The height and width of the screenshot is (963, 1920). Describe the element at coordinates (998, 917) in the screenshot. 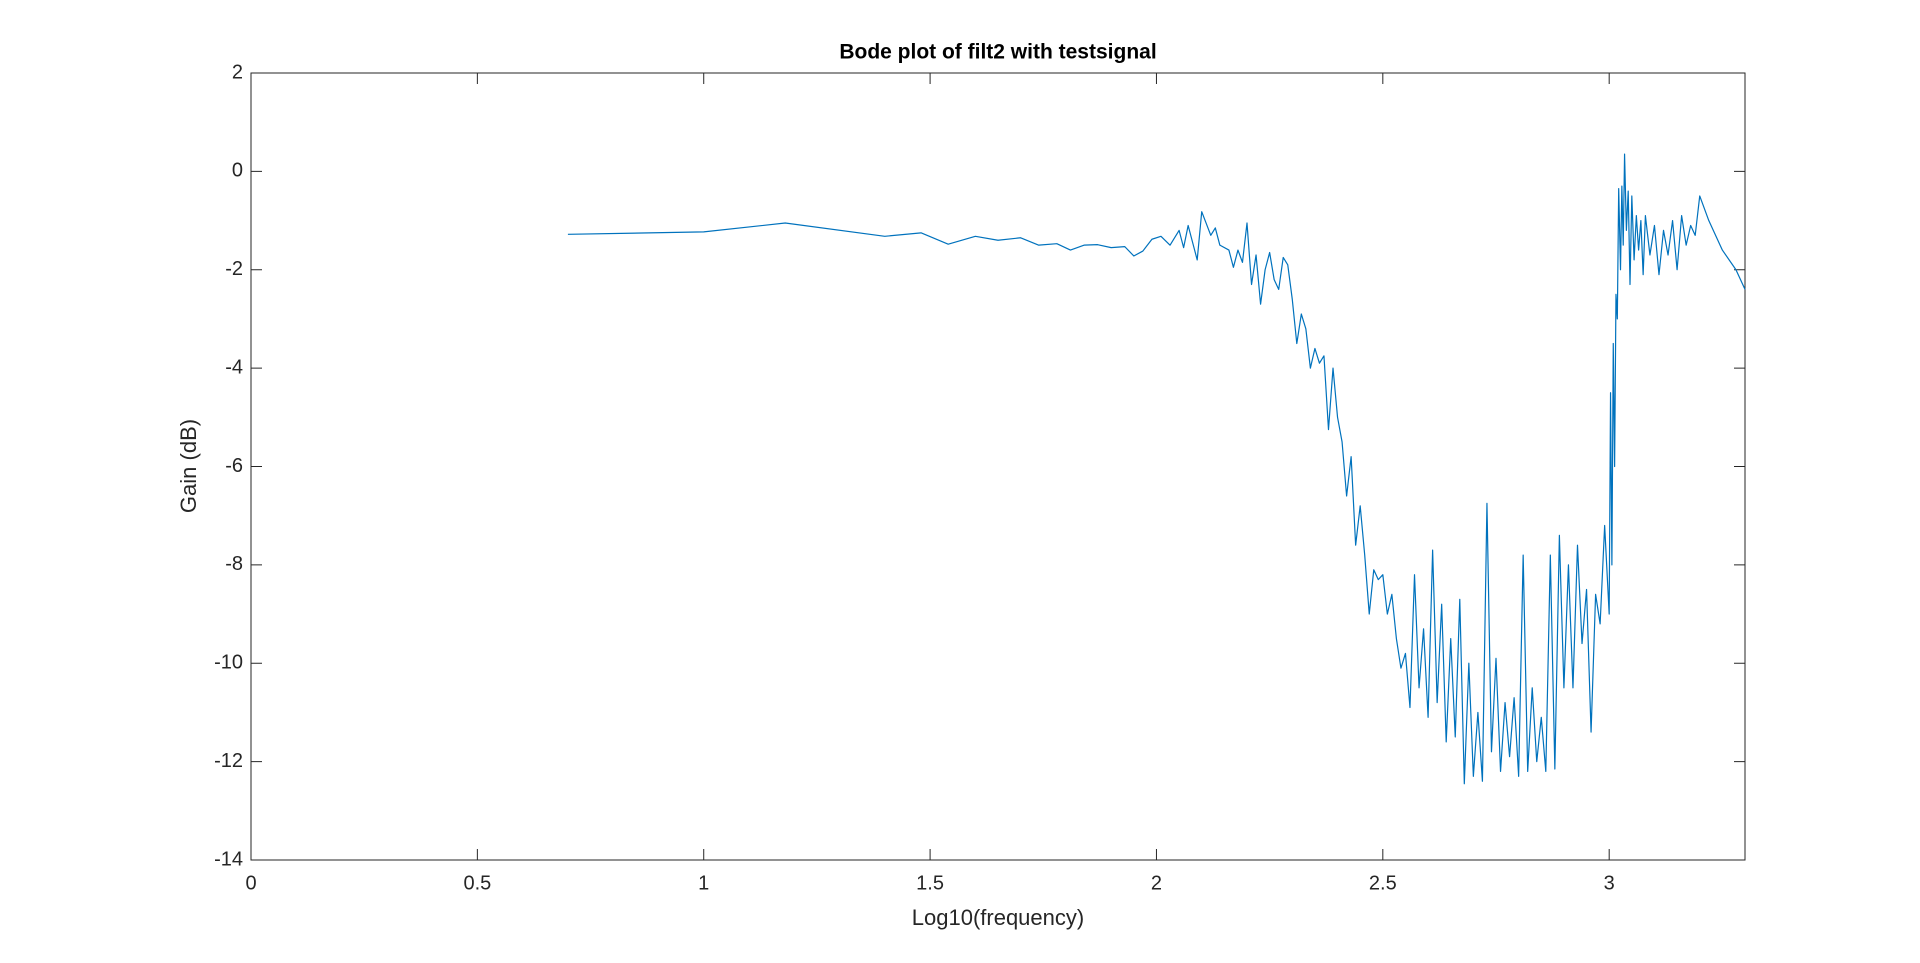

I see `x-axis-label: Log10(frequency)` at that location.